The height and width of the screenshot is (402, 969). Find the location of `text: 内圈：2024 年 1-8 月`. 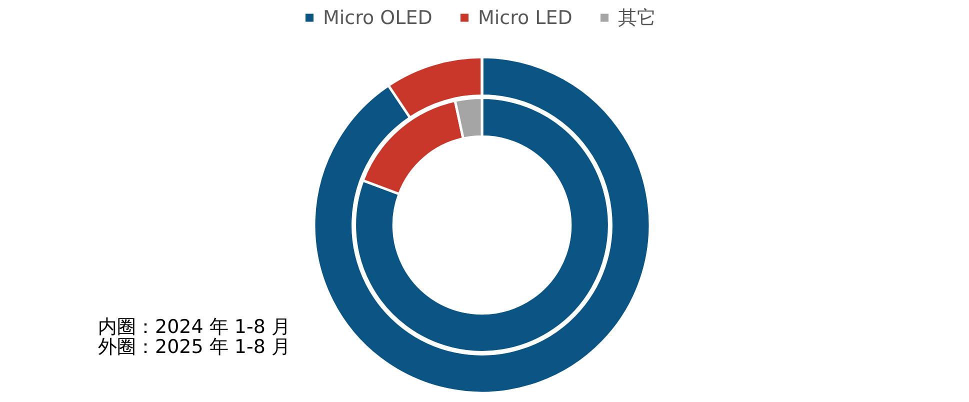

text: 内圈：2024 年 1-8 月 is located at coordinates (194, 327).